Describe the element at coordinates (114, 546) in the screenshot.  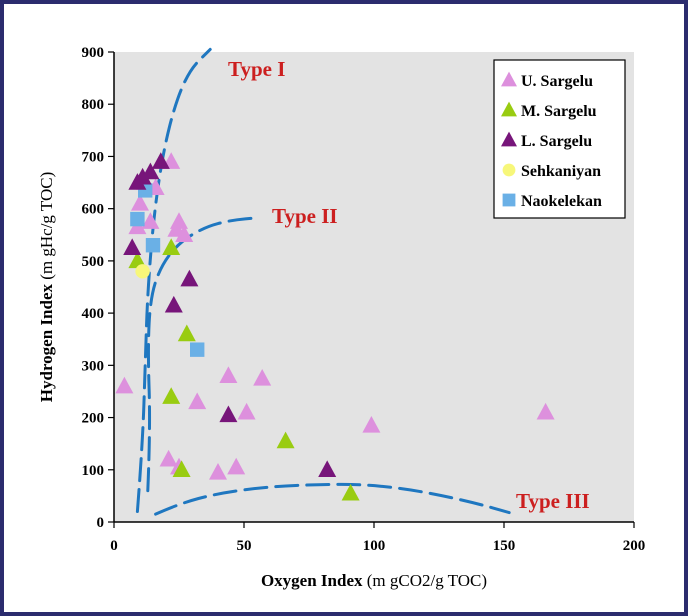
I see `x-tick-label: 0` at that location.